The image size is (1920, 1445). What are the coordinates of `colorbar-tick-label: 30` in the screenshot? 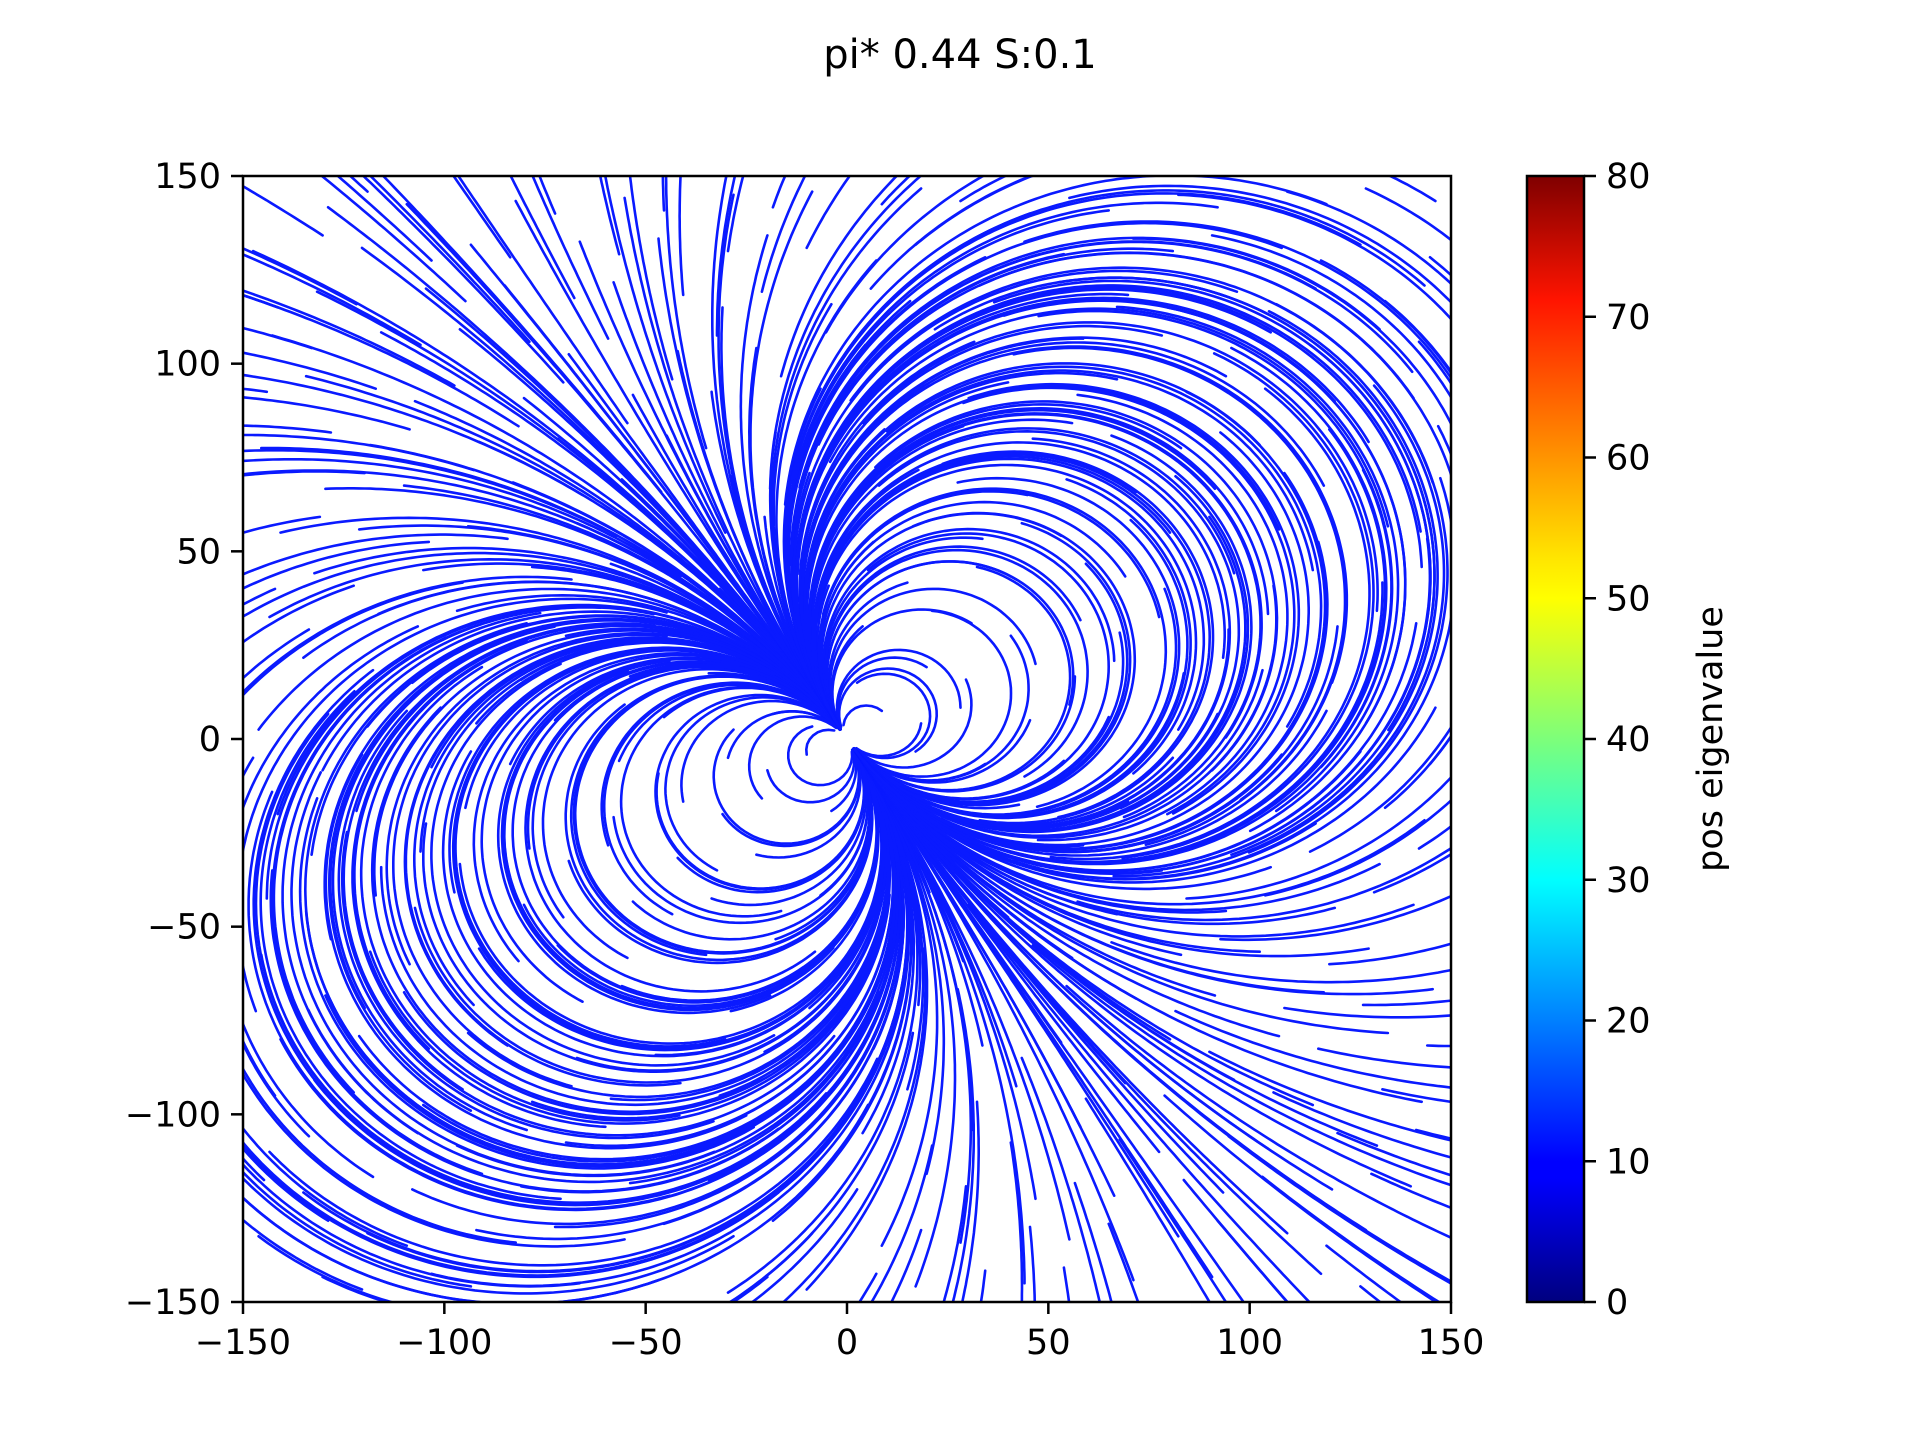 It's located at (1628, 881).